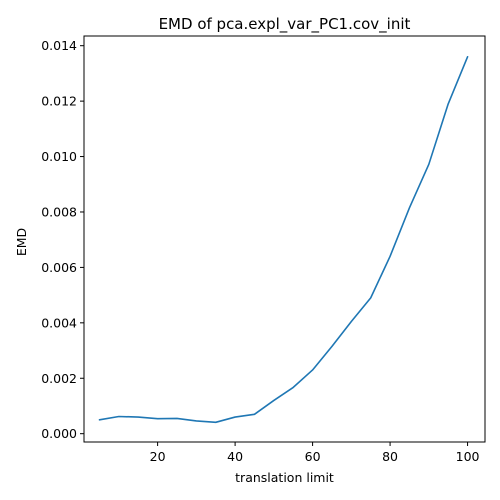 The height and width of the screenshot is (500, 500). I want to click on y-tick-label: 0.012, so click(59, 101).